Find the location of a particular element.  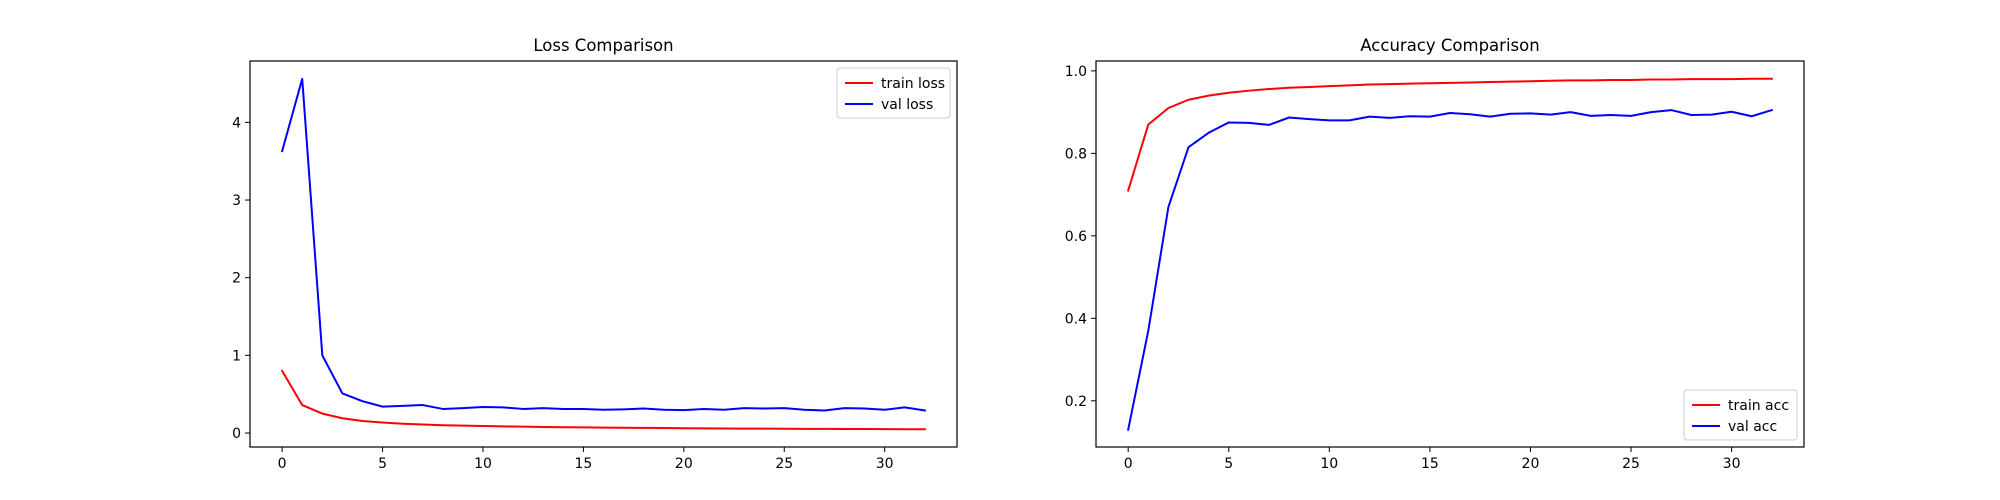

y-tick-label: 2 is located at coordinates (236, 279).